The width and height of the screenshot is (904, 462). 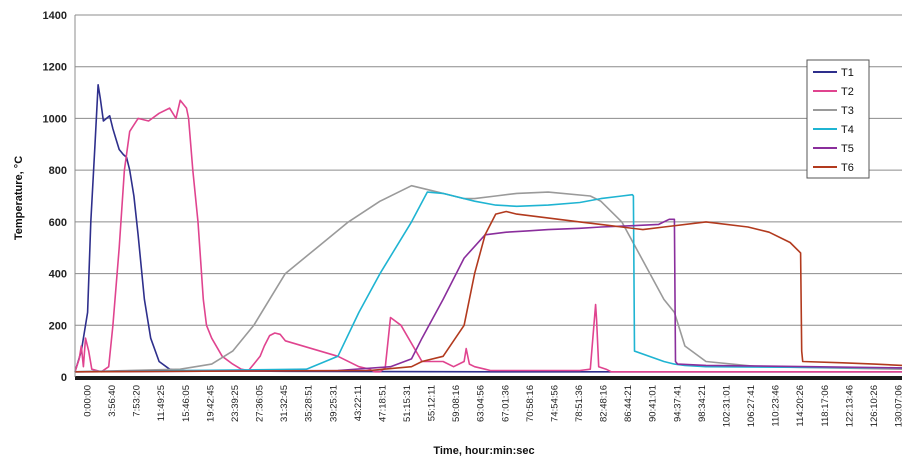 What do you see at coordinates (284, 403) in the screenshot?
I see `x-tick-label: 31:32:45` at bounding box center [284, 403].